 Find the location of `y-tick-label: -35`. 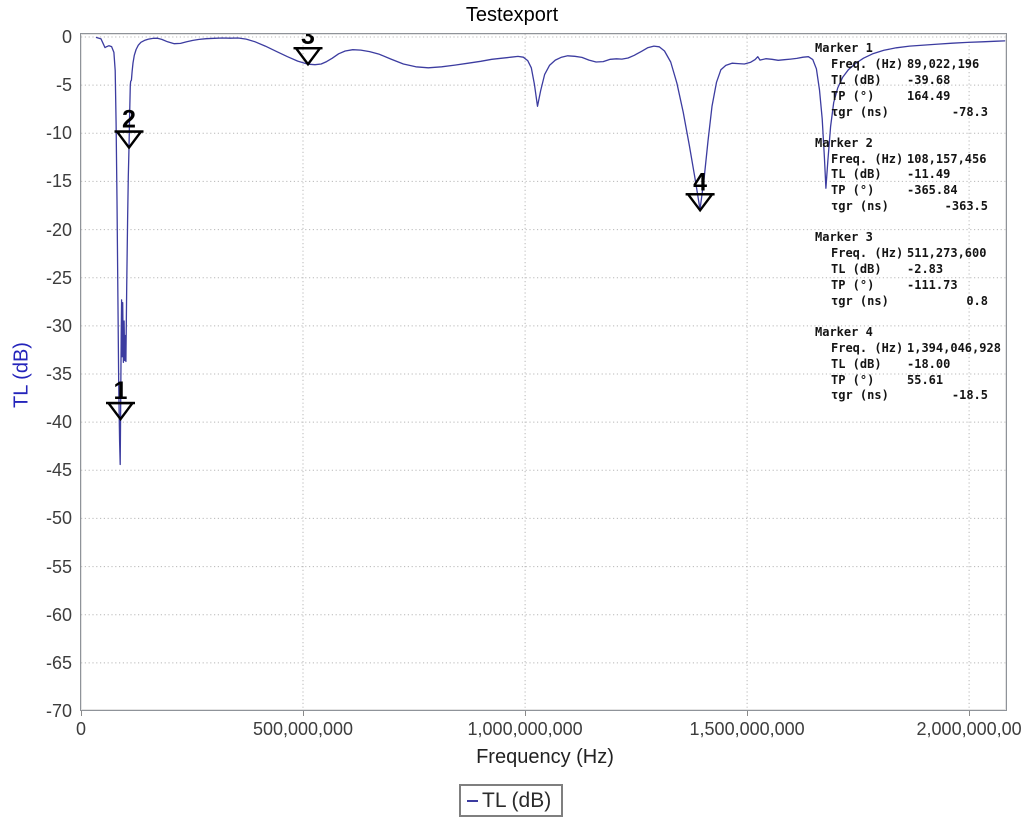

y-tick-label: -35 is located at coordinates (58, 374).